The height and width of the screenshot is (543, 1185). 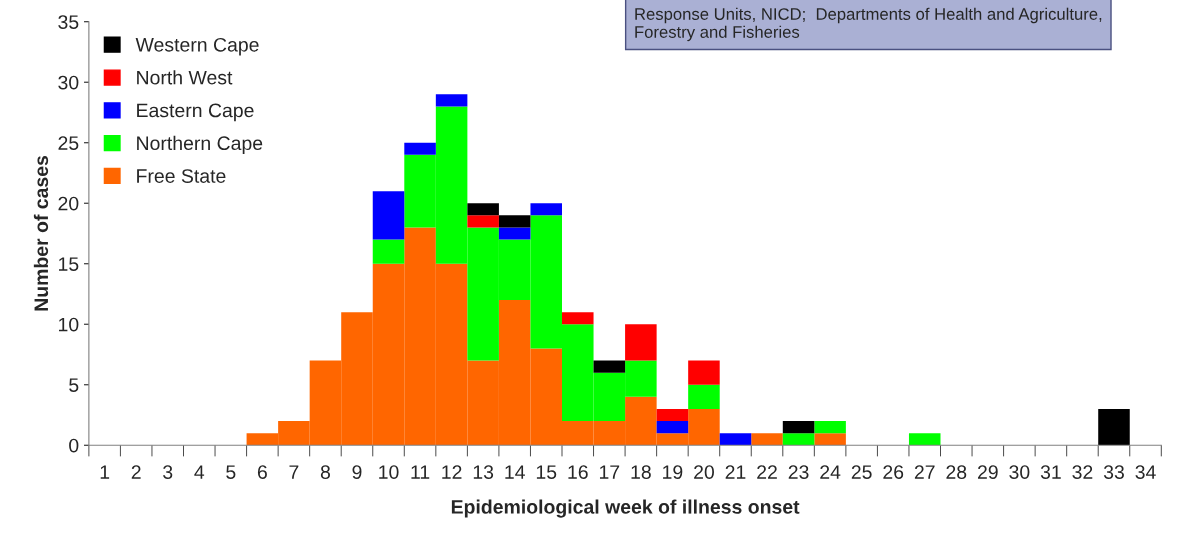 What do you see at coordinates (41, 233) in the screenshot?
I see `y-axis-title: Number of cases` at bounding box center [41, 233].